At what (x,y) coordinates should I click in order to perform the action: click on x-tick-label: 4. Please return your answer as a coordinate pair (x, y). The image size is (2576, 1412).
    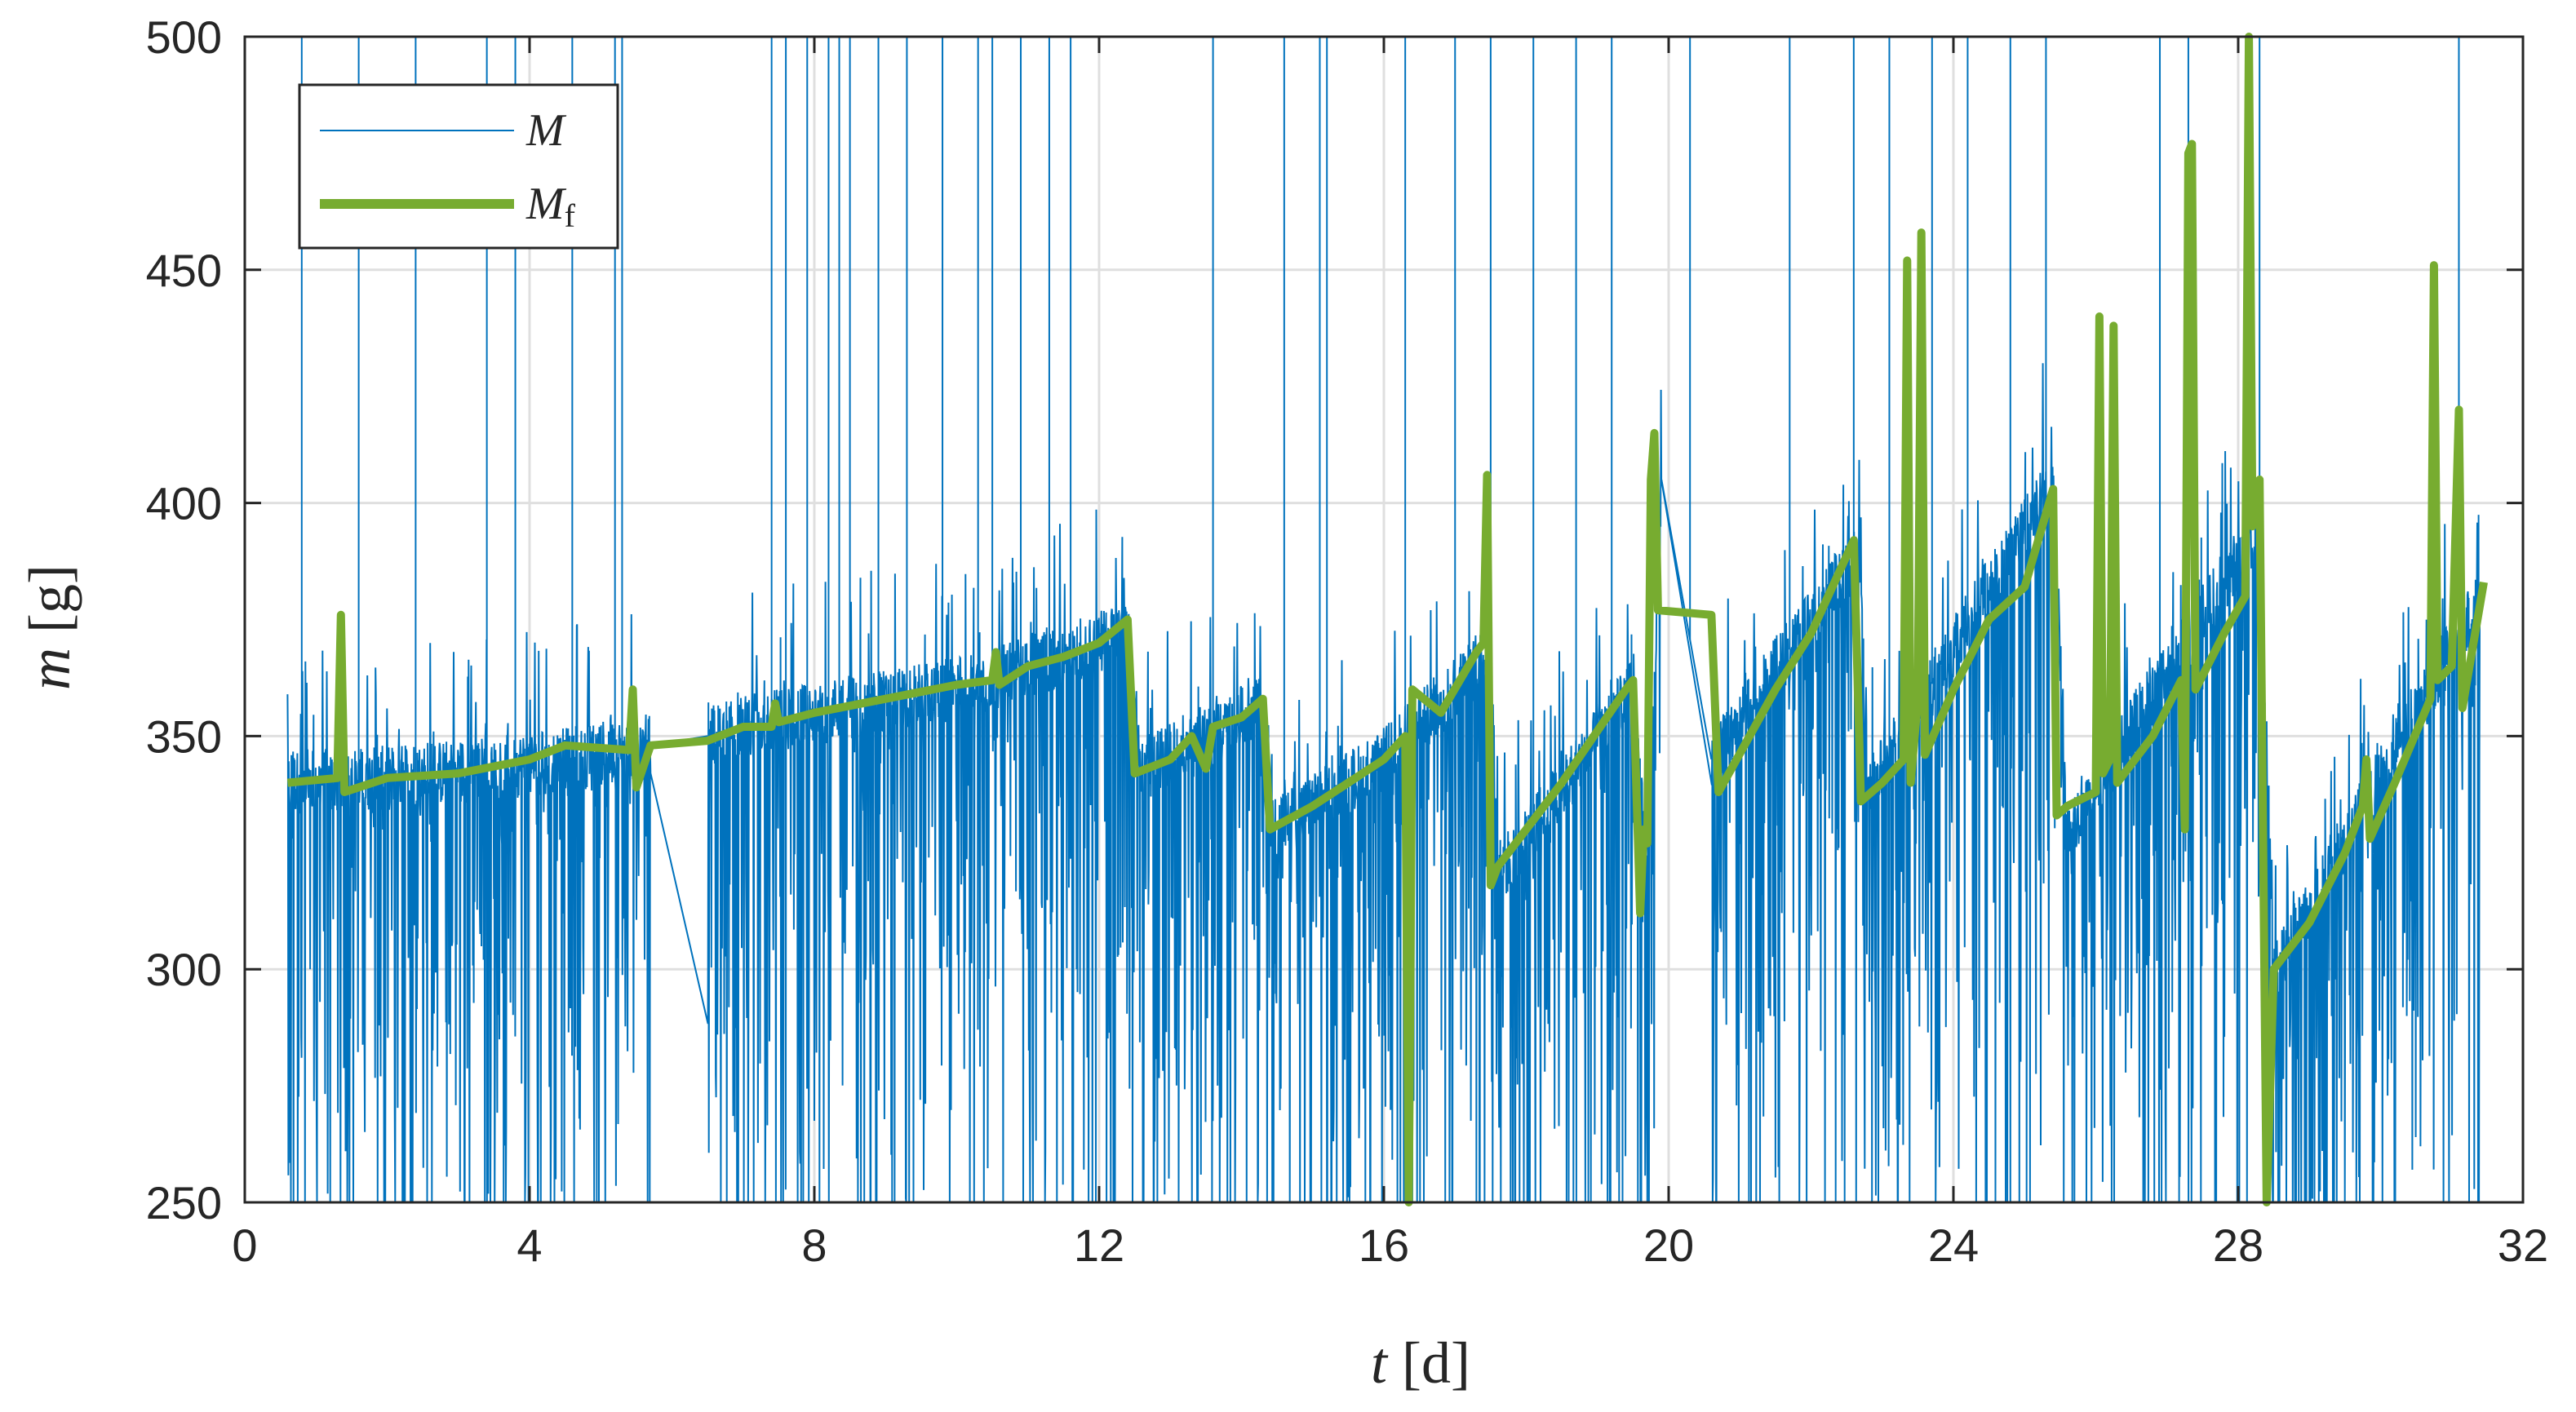
    Looking at the image, I should click on (529, 1245).